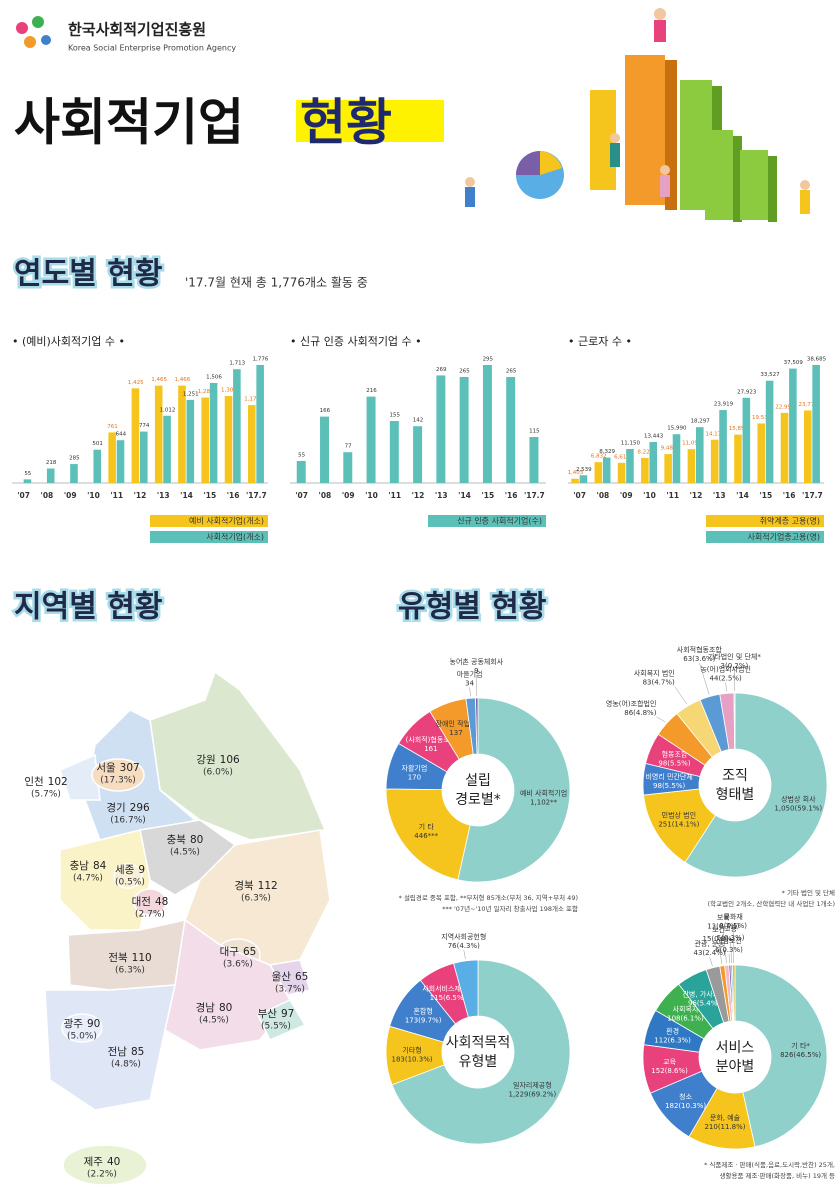 This screenshot has width=840, height=1200. Describe the element at coordinates (726, 678) in the screenshot. I see `slice-value: 44(2.5%)` at that location.